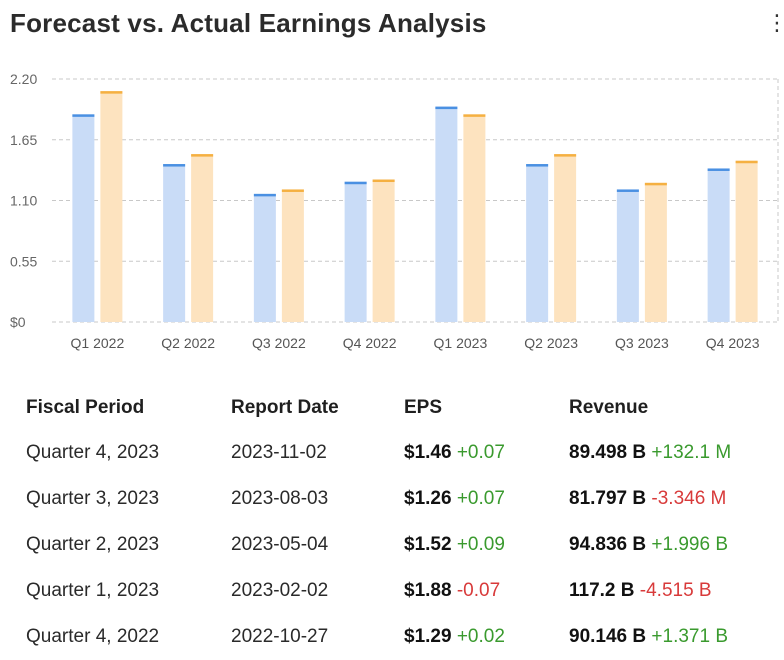 The image size is (784, 660). What do you see at coordinates (428, 590) in the screenshot?
I see `eps-value: $1.88` at bounding box center [428, 590].